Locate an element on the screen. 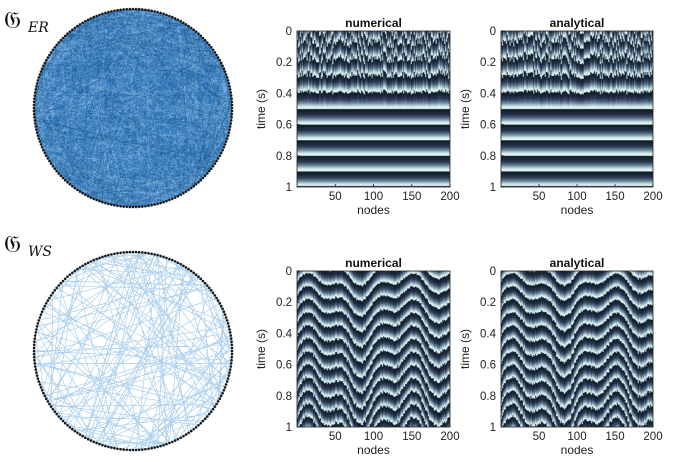  x-tick-label: 50 is located at coordinates (335, 437).